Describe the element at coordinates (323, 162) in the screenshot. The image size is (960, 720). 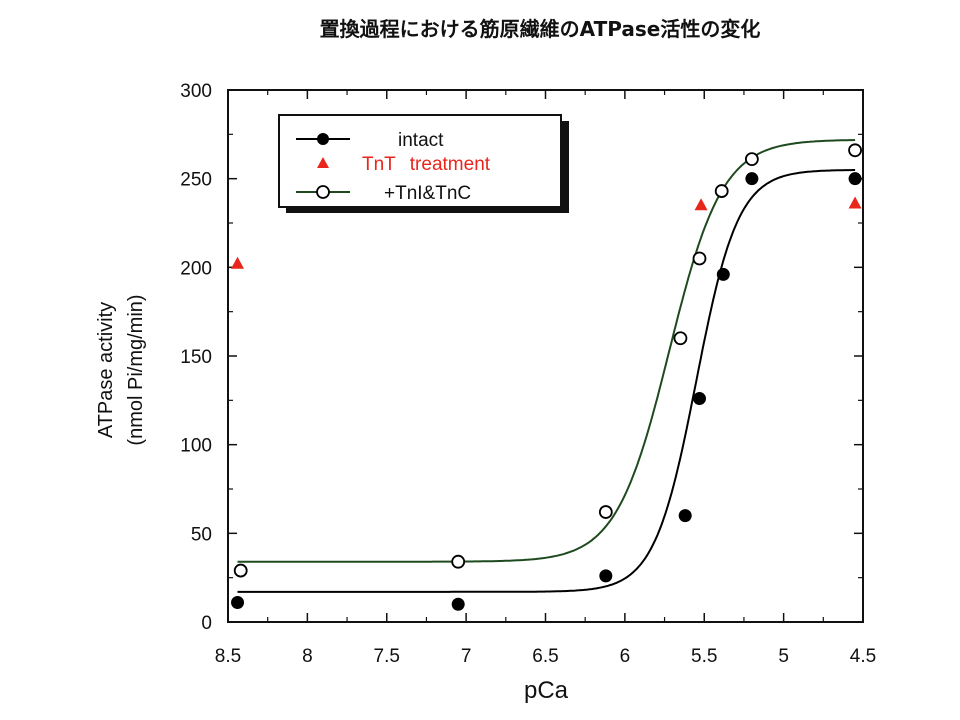
I see `legend-tnt-marker` at that location.